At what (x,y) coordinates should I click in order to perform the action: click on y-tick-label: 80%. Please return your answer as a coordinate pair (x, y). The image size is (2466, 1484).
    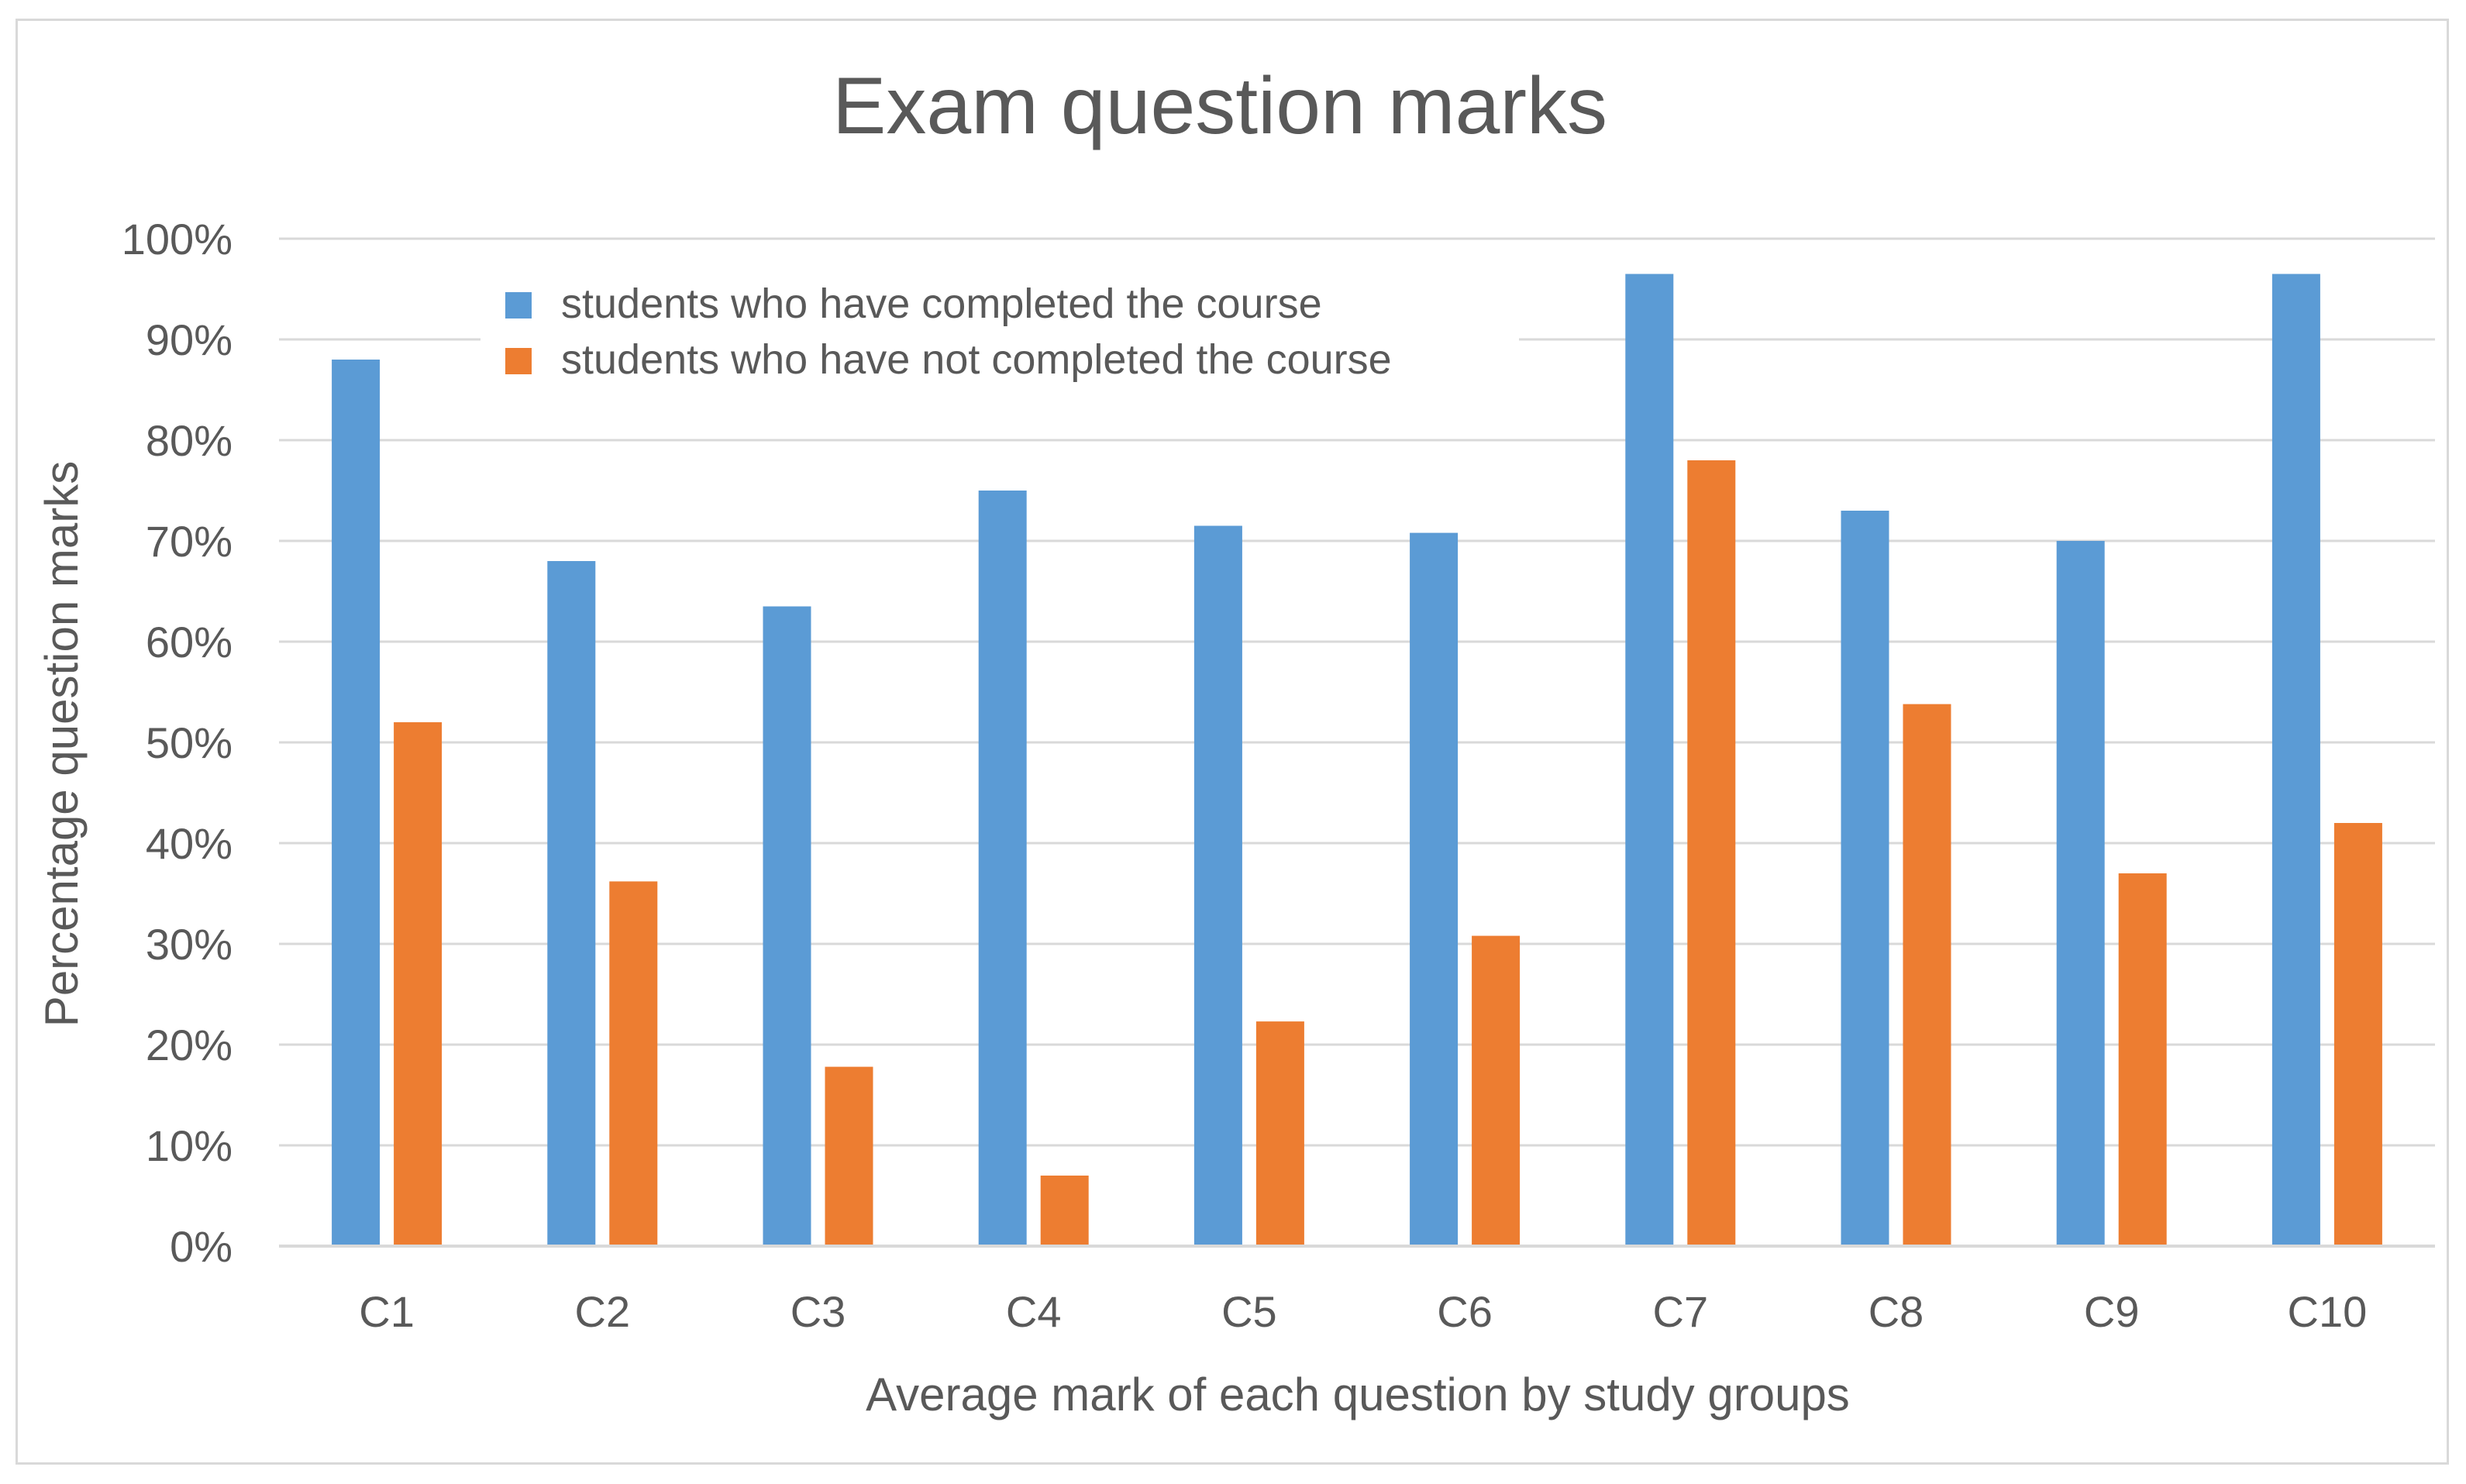
    Looking at the image, I should click on (189, 440).